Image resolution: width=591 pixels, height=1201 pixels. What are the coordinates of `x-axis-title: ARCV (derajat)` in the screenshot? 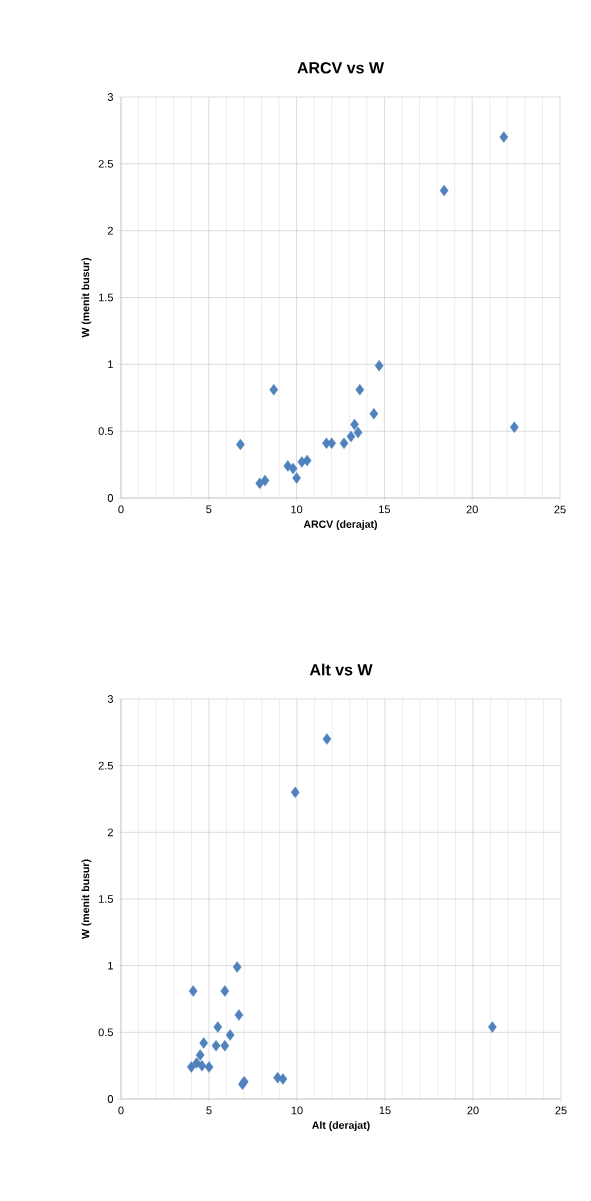 It's located at (340, 525).